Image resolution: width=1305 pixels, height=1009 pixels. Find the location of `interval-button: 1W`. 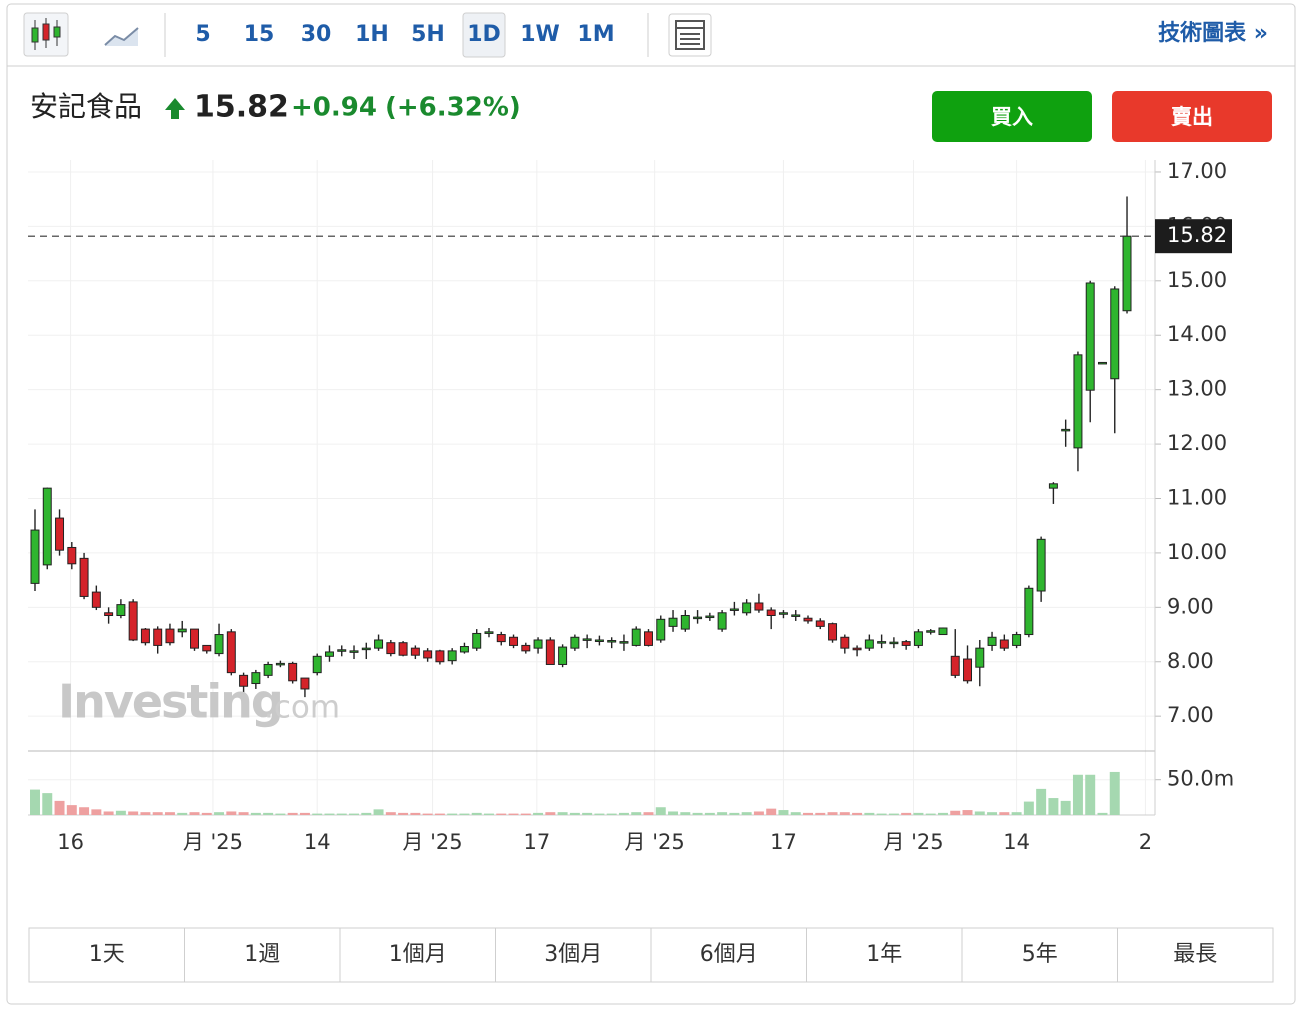

interval-button: 1W is located at coordinates (540, 34).